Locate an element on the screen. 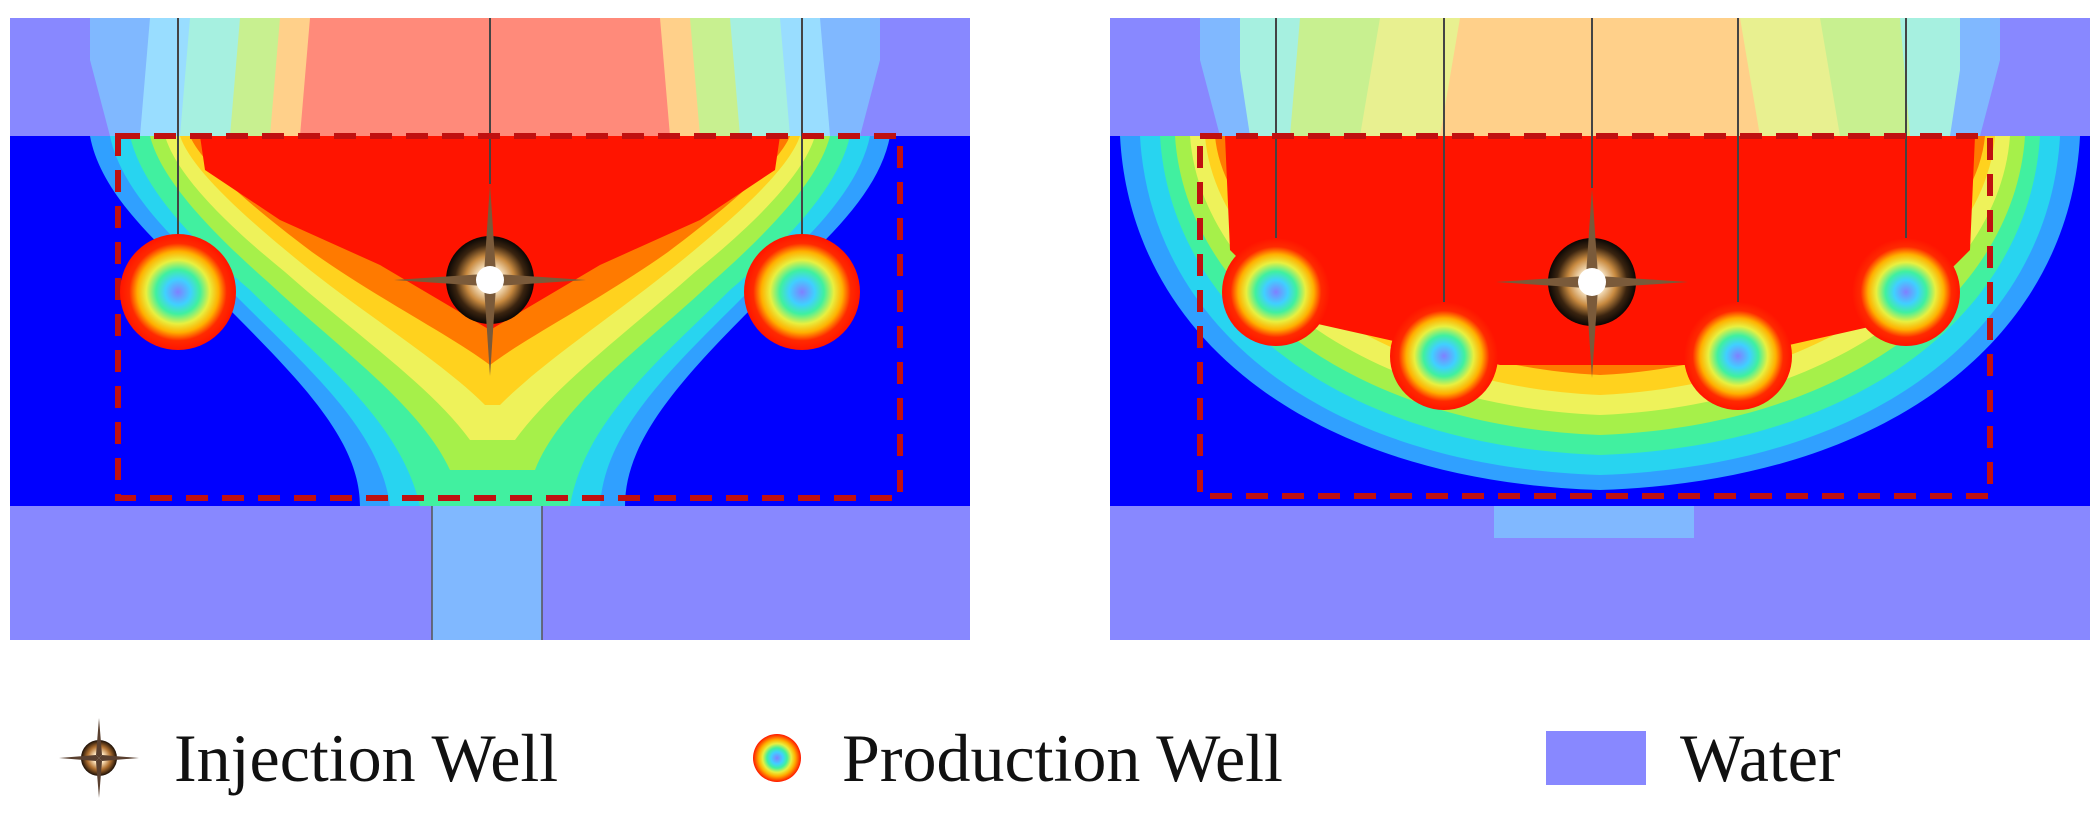 The width and height of the screenshot is (2100, 816). legend-label: Production Well is located at coordinates (1062, 757).